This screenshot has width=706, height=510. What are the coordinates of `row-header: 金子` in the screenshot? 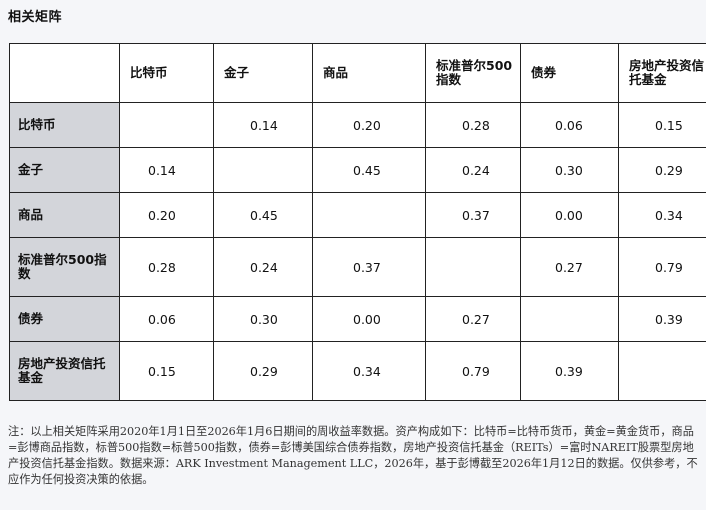 It's located at (64, 170).